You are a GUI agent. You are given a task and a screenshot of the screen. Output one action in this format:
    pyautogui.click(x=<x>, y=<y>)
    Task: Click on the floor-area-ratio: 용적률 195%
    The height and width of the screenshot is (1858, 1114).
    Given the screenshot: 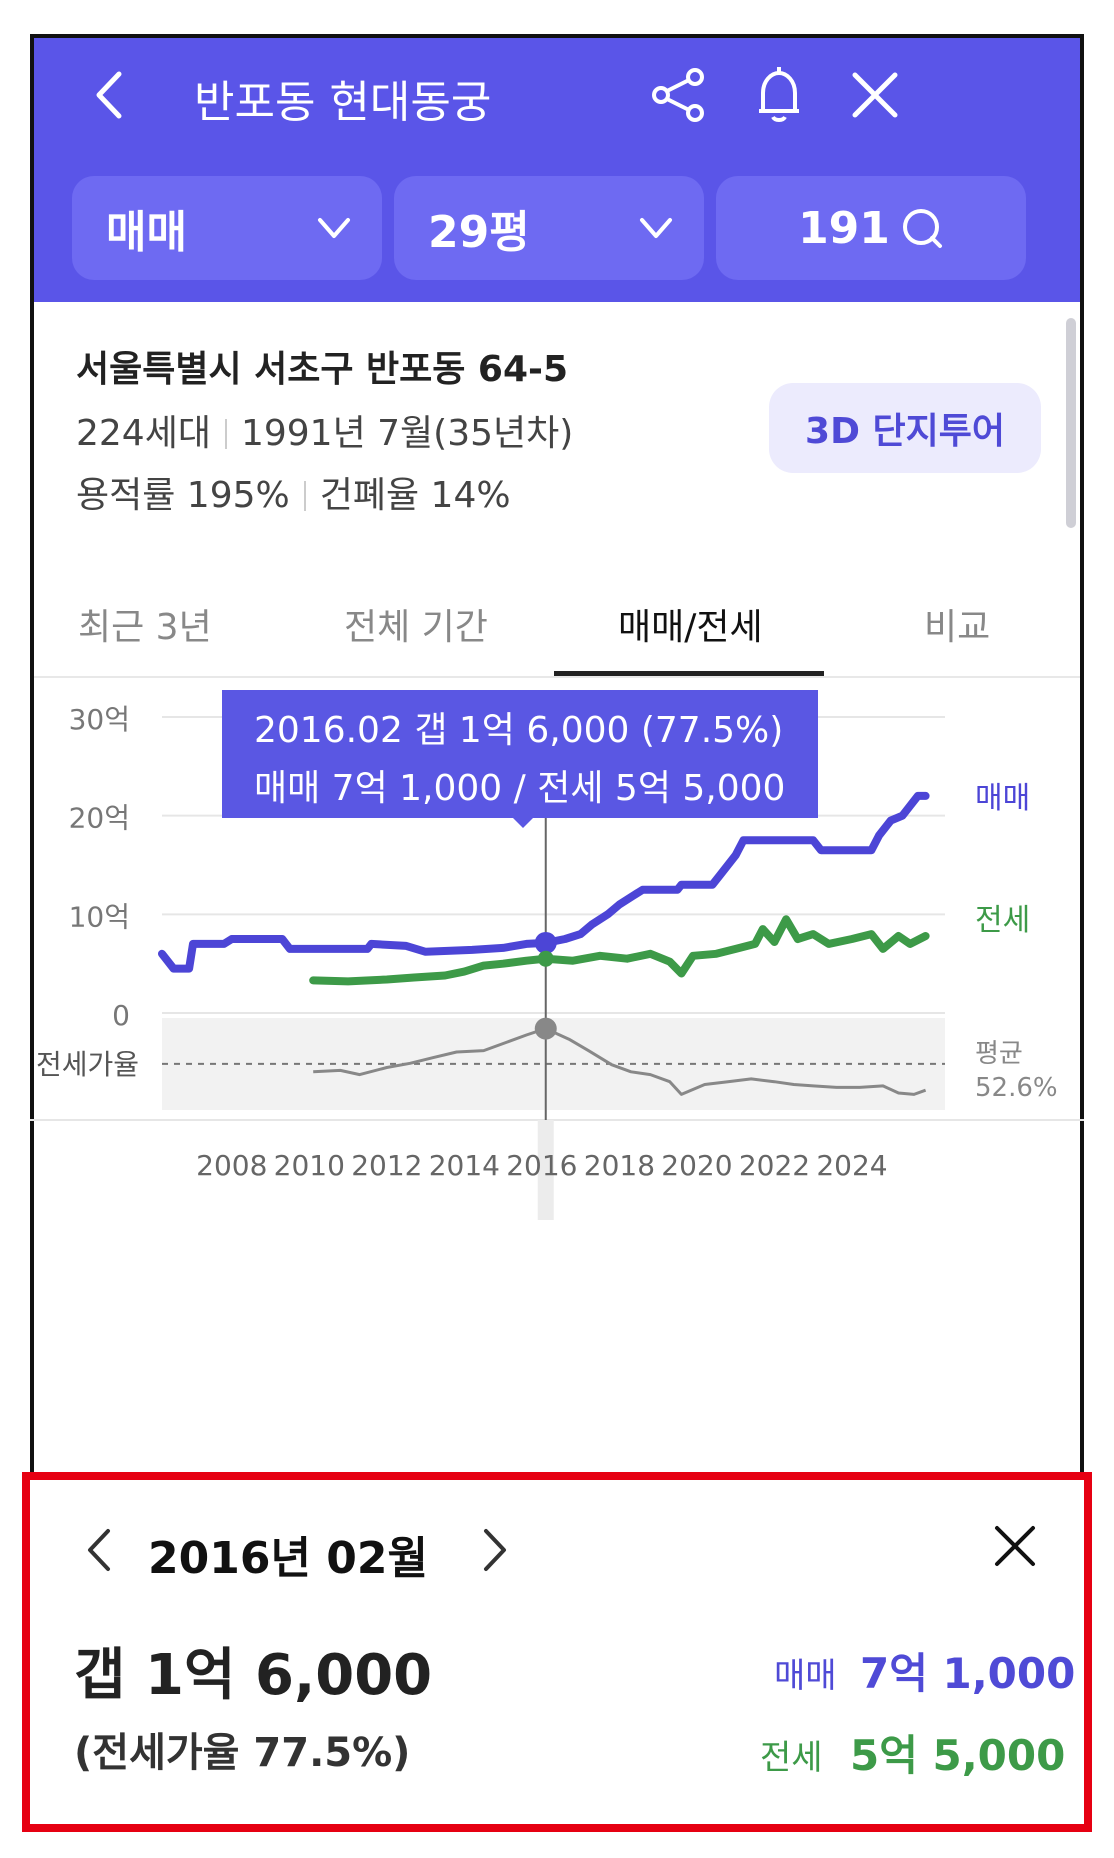 What is the action you would take?
    pyautogui.click(x=183, y=495)
    